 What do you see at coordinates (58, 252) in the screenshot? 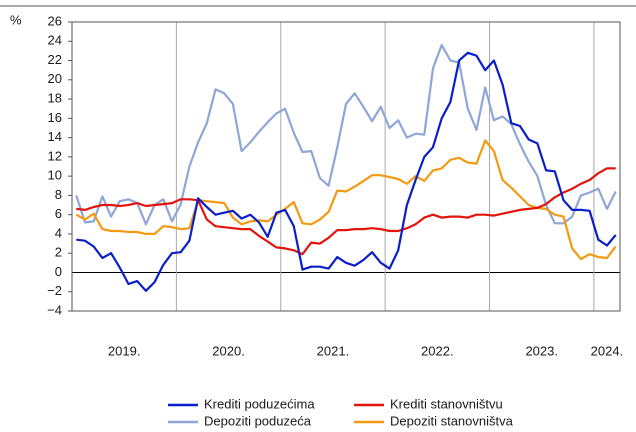
I see `y-tick-label: 2` at bounding box center [58, 252].